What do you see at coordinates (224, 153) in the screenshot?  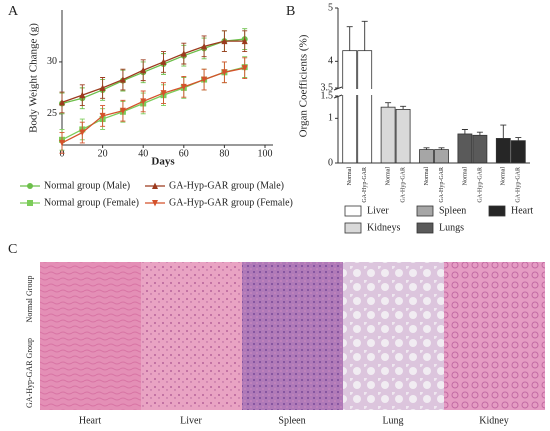 I see `x-tick-label: 80` at bounding box center [224, 153].